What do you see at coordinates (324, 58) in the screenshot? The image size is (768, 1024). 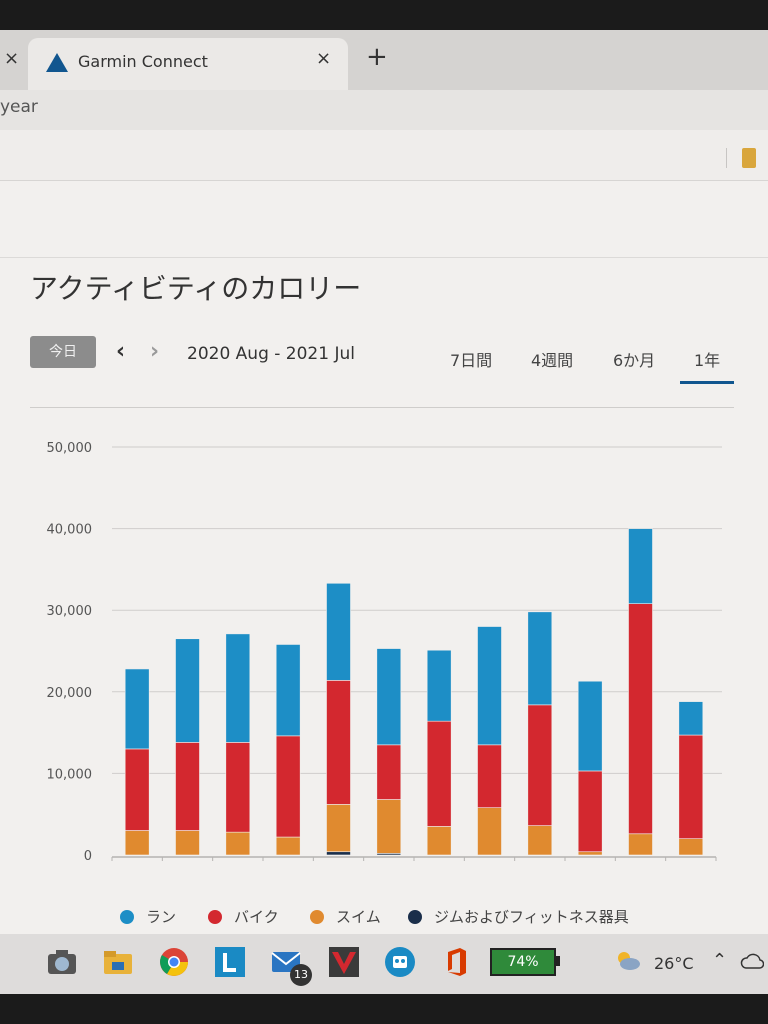 I see `tab-close-icon: ×` at bounding box center [324, 58].